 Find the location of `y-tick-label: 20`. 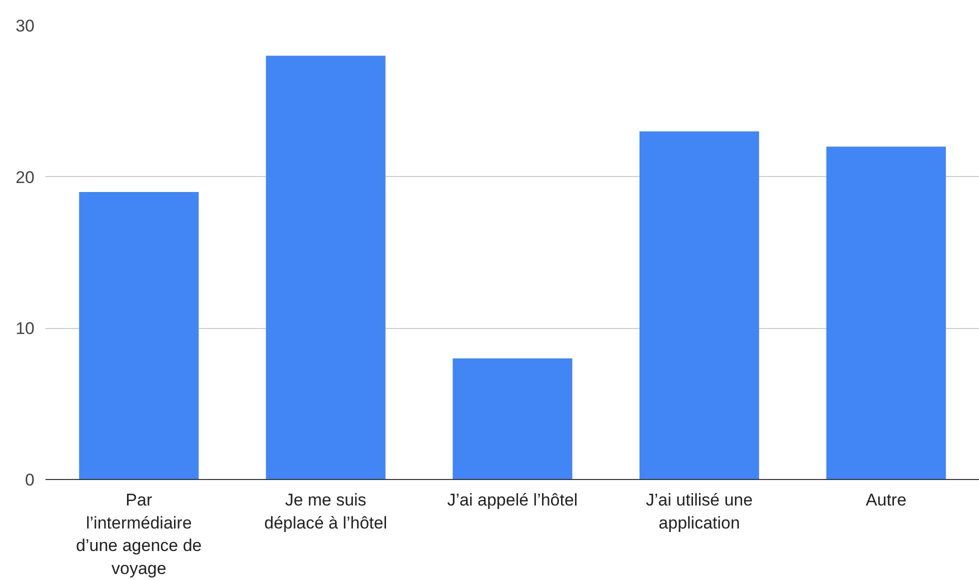

y-tick-label: 20 is located at coordinates (25, 177).